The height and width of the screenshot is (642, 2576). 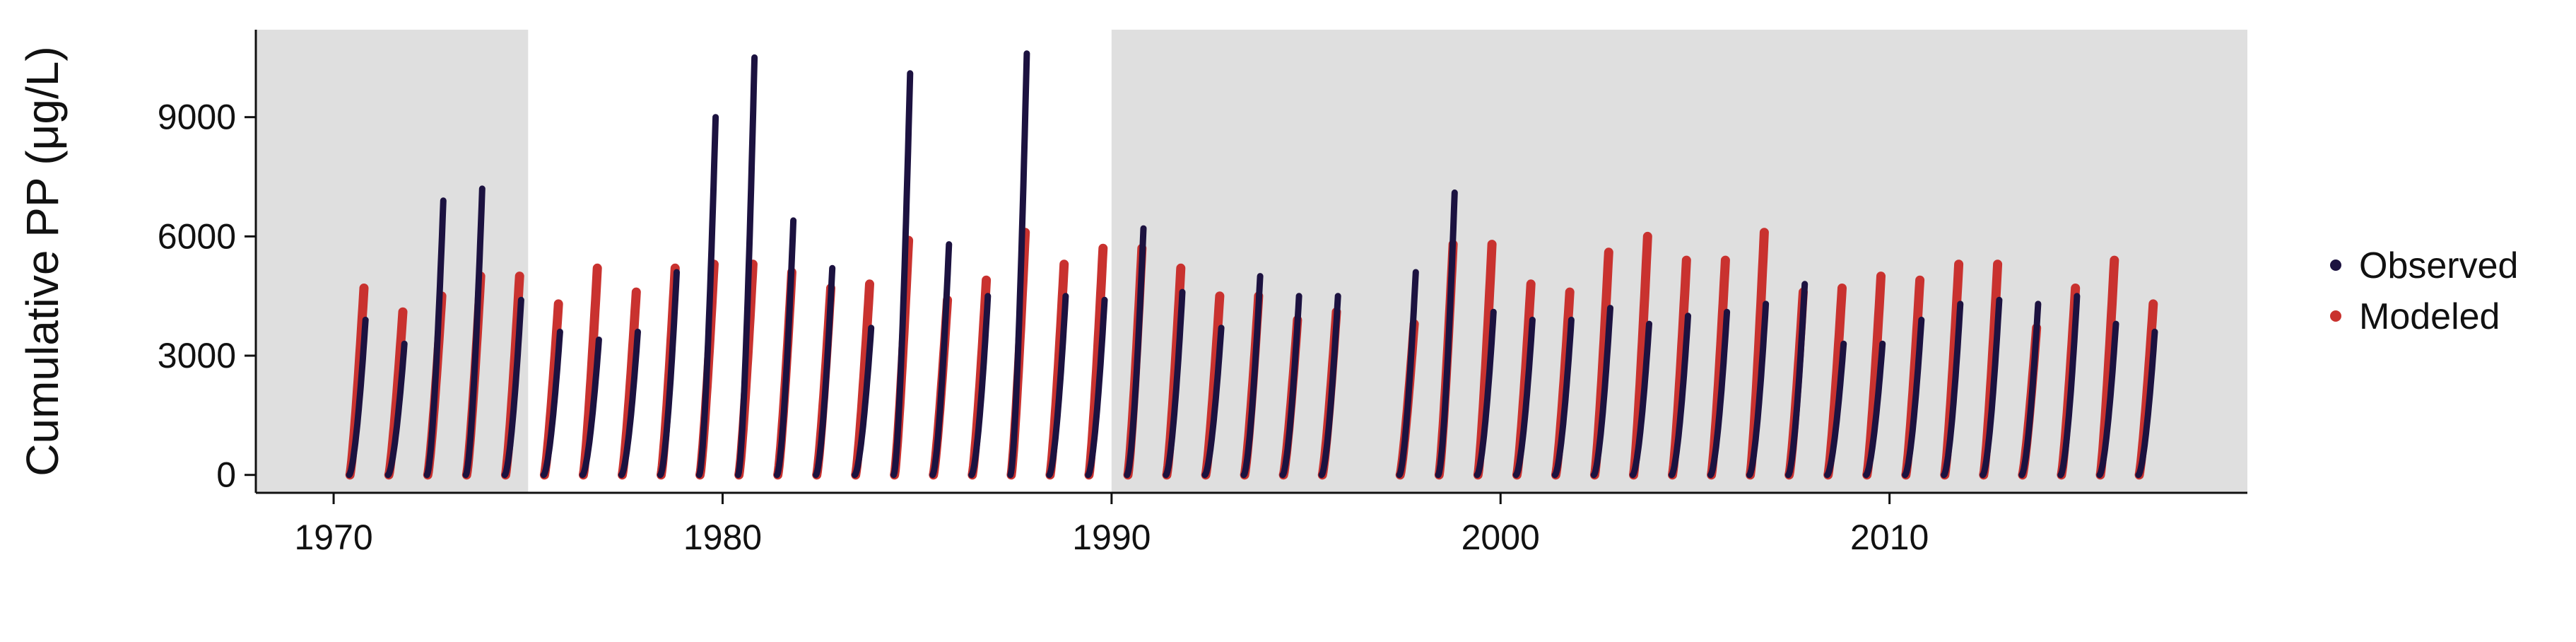 I want to click on y-tick-label: 0, so click(x=226, y=475).